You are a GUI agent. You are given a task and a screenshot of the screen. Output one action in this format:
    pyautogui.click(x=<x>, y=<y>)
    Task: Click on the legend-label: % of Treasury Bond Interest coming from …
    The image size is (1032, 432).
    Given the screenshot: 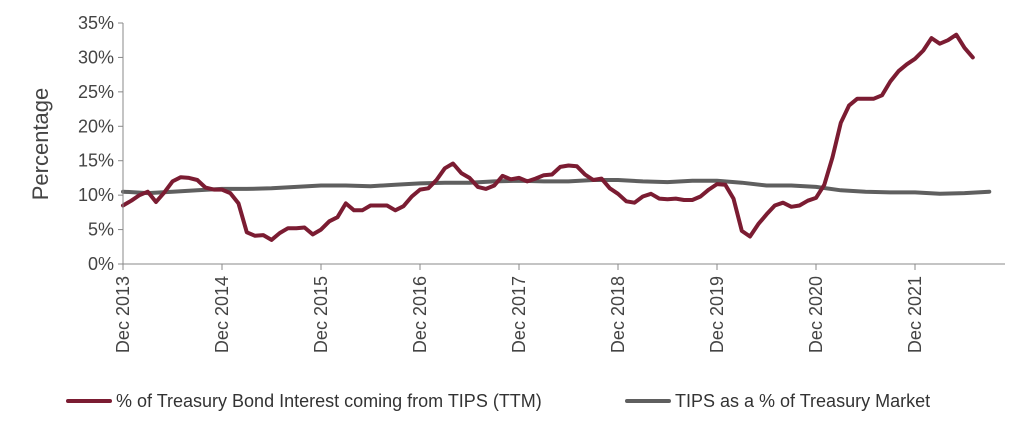 What is the action you would take?
    pyautogui.click(x=329, y=401)
    